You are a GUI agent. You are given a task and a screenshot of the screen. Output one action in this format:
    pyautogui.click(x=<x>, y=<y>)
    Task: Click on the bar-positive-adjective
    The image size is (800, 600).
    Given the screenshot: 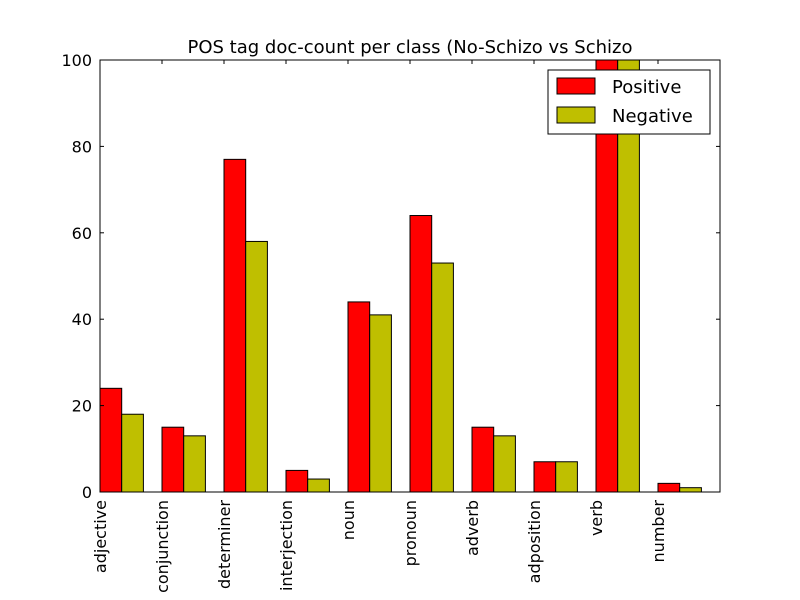 What is the action you would take?
    pyautogui.click(x=111, y=440)
    